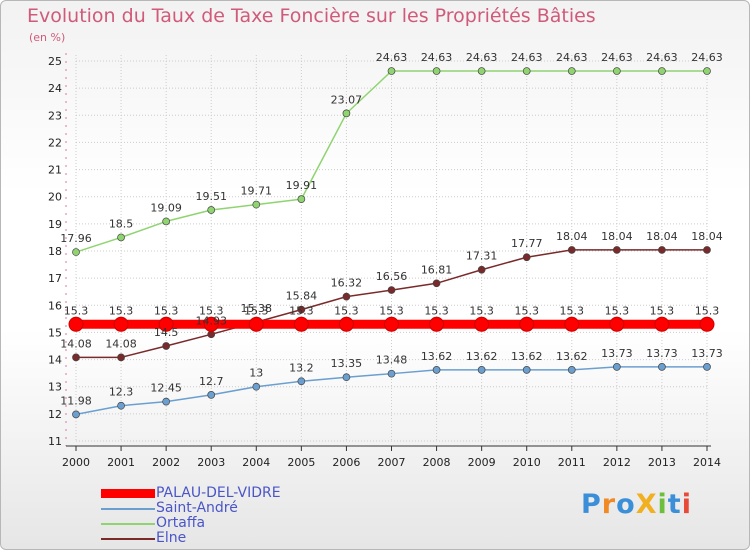 Image resolution: width=750 pixels, height=550 pixels. I want to click on x-tick-label: 2009, so click(482, 462).